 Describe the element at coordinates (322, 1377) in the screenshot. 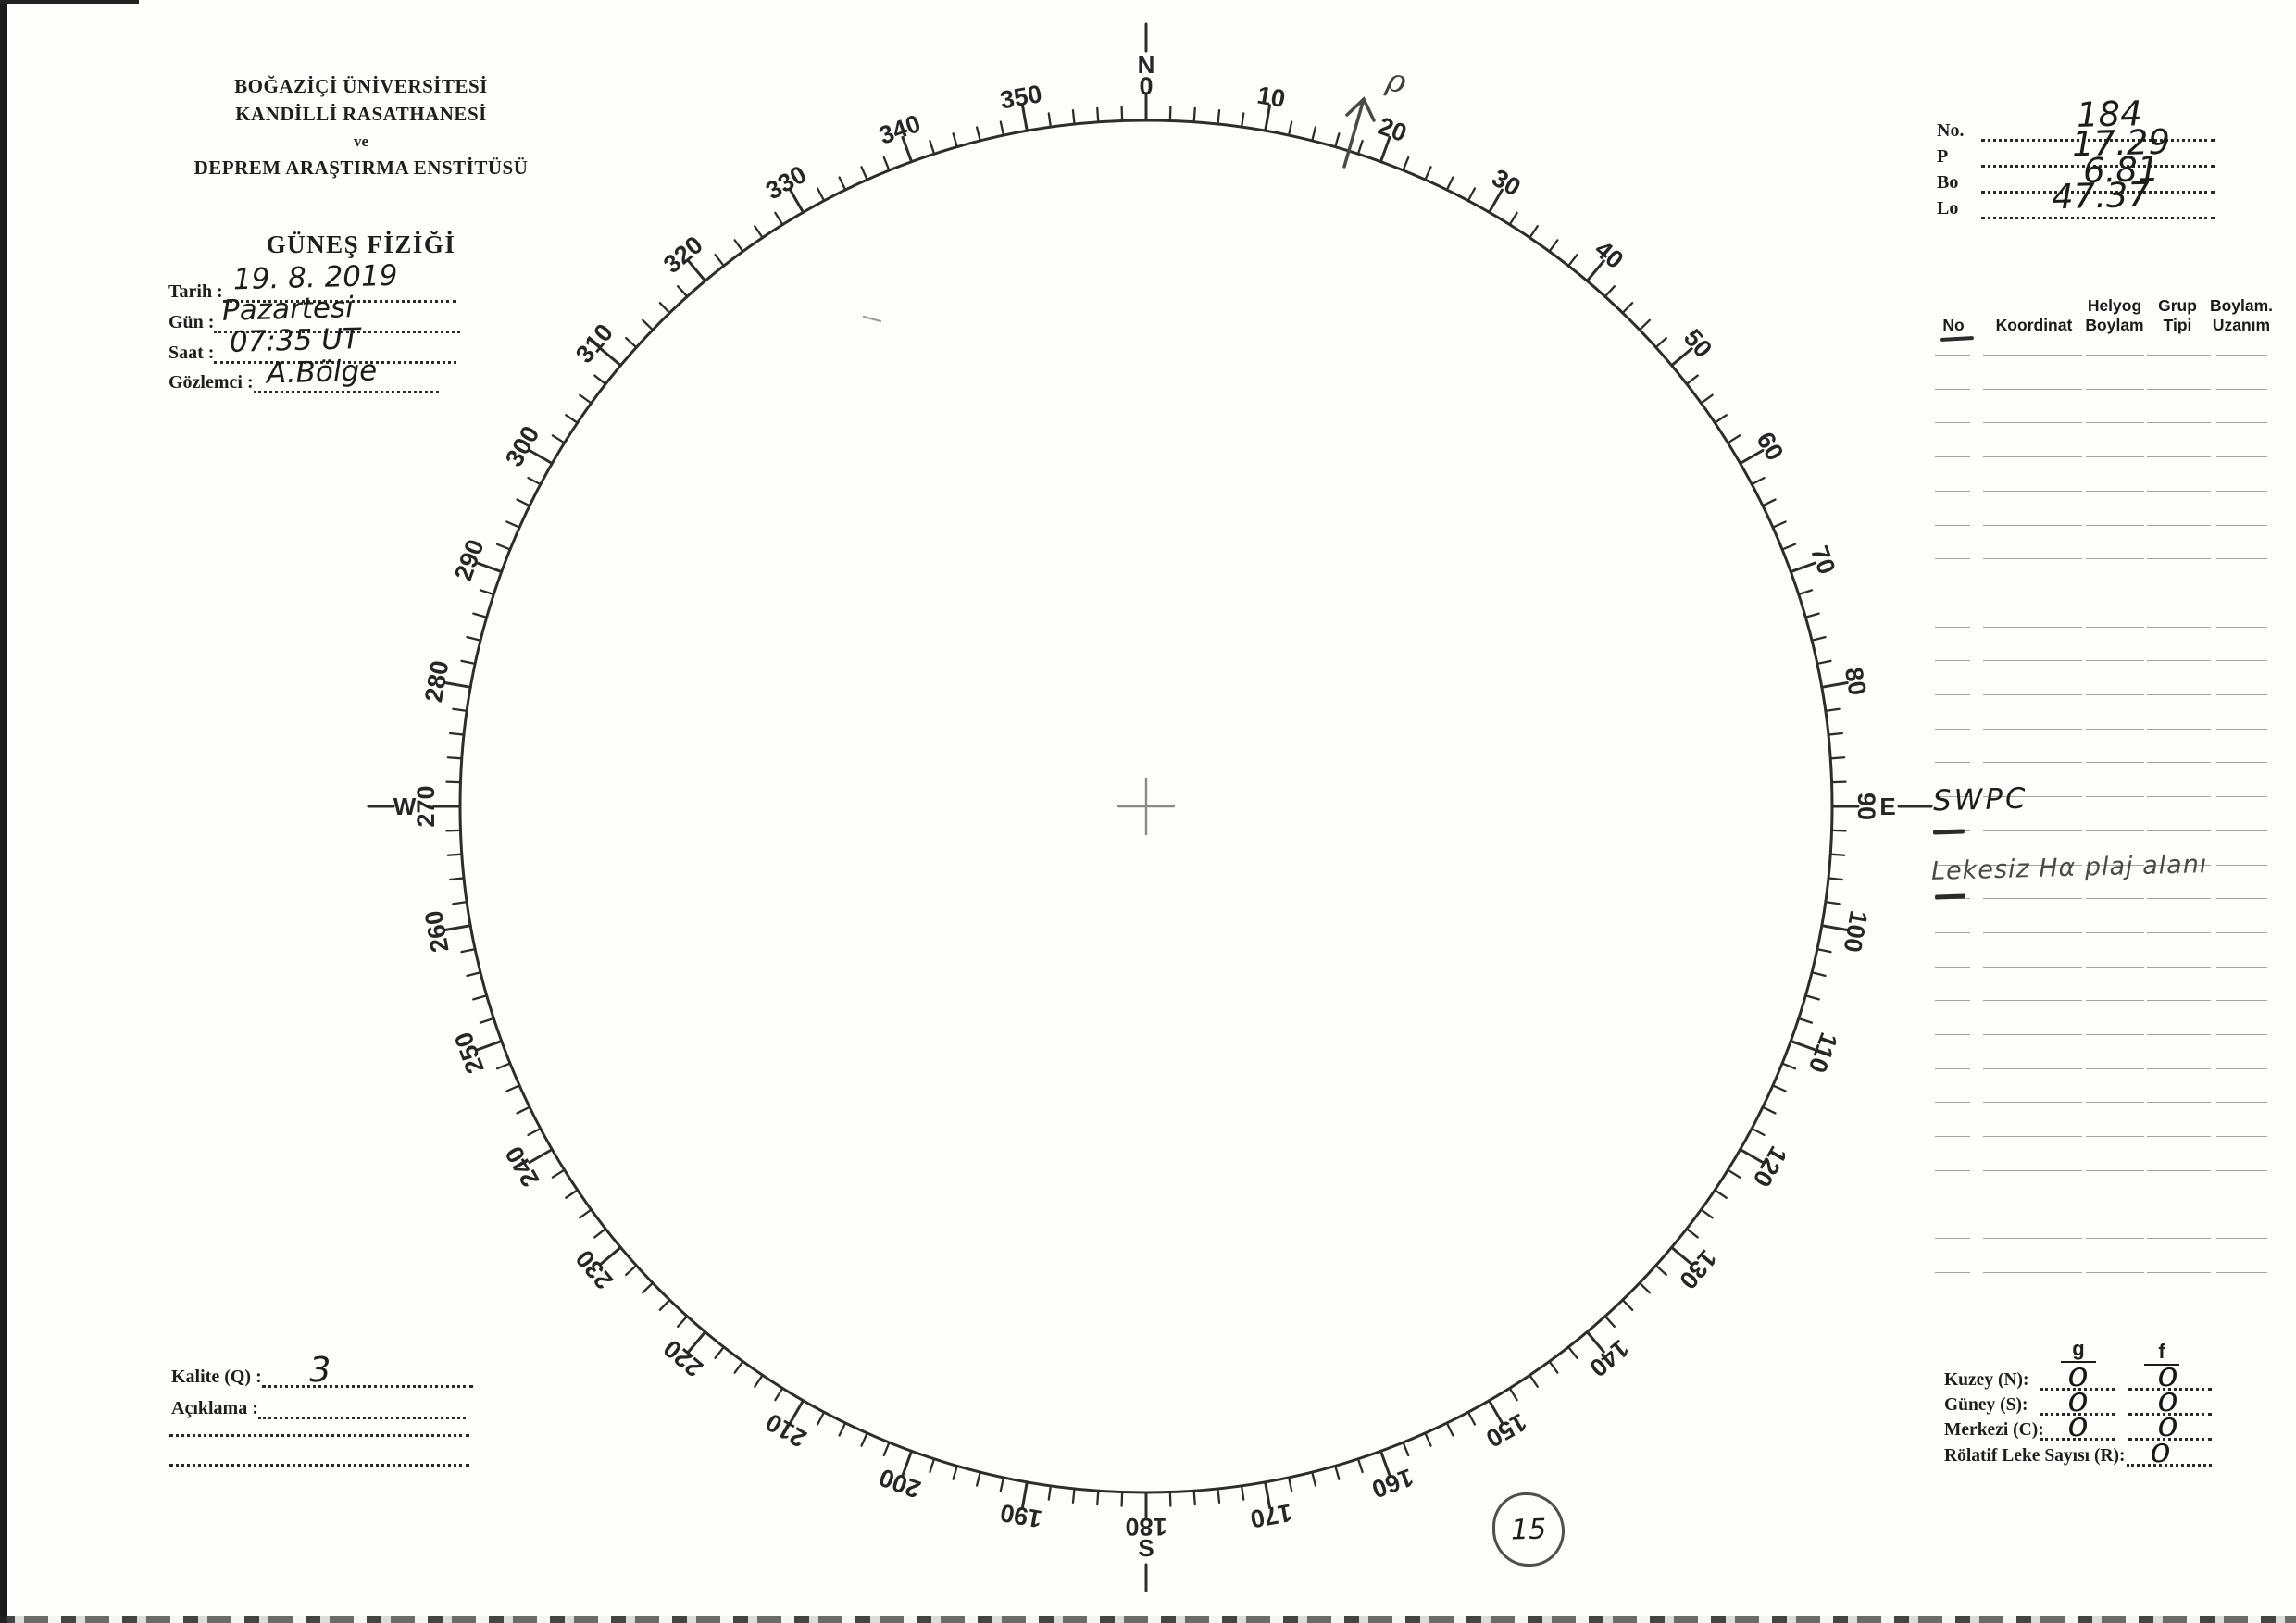

I see `kalite-field: Kalite (Q) :` at that location.